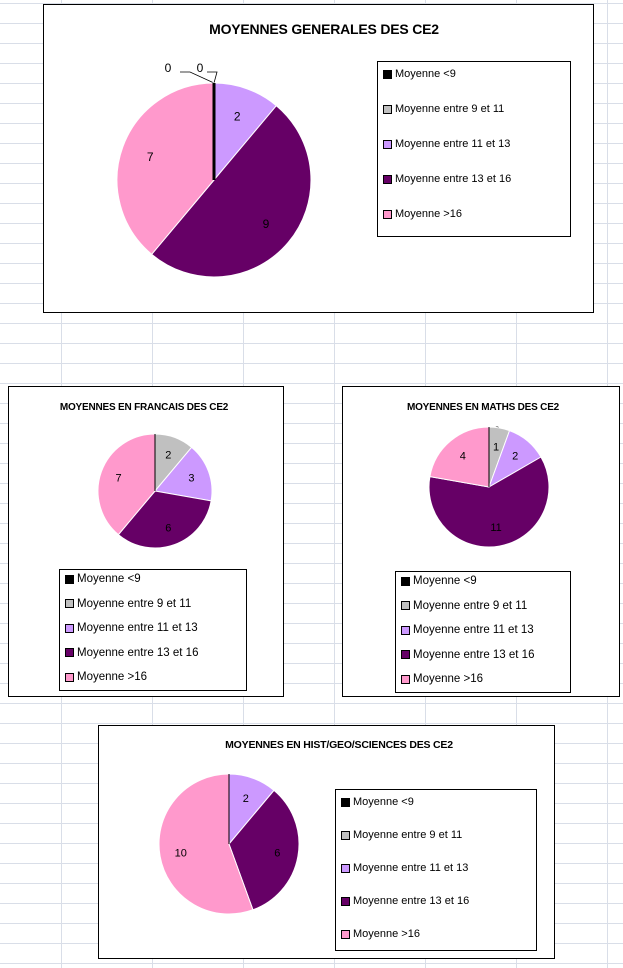  Describe the element at coordinates (463, 457) in the screenshot. I see `data-label-5: 4` at that location.